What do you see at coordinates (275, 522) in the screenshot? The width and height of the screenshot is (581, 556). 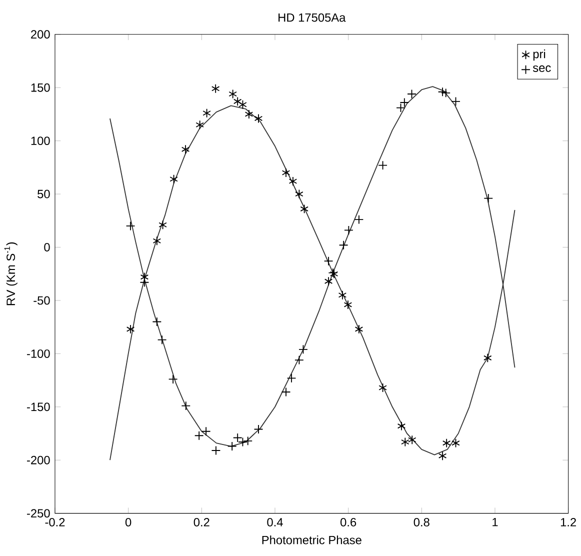 I see `x-tick-label: 0.4` at bounding box center [275, 522].